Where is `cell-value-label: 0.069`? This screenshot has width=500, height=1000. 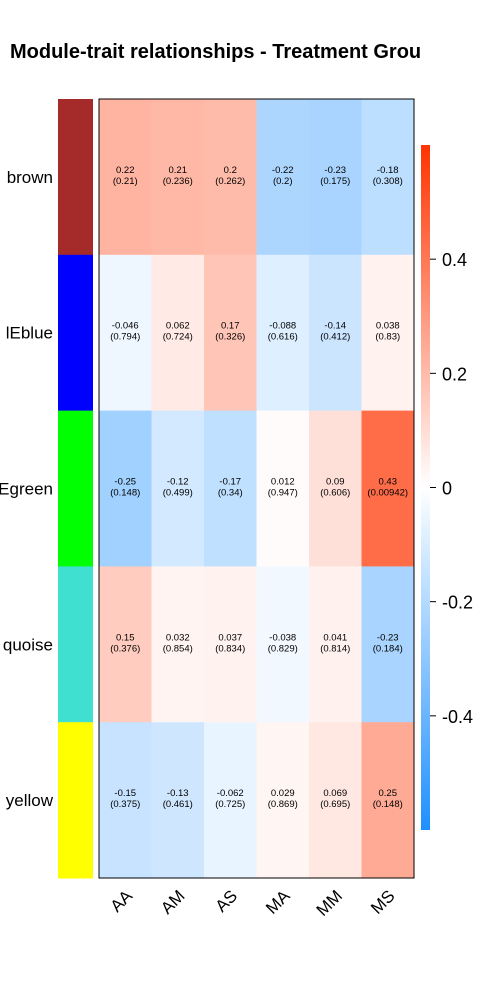
cell-value-label: 0.069 is located at coordinates (335, 793).